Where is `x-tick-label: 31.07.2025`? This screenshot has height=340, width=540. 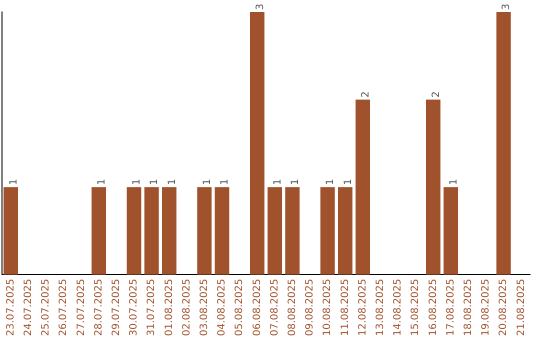
x-tick-label: 31.07.2025 is located at coordinates (152, 307).